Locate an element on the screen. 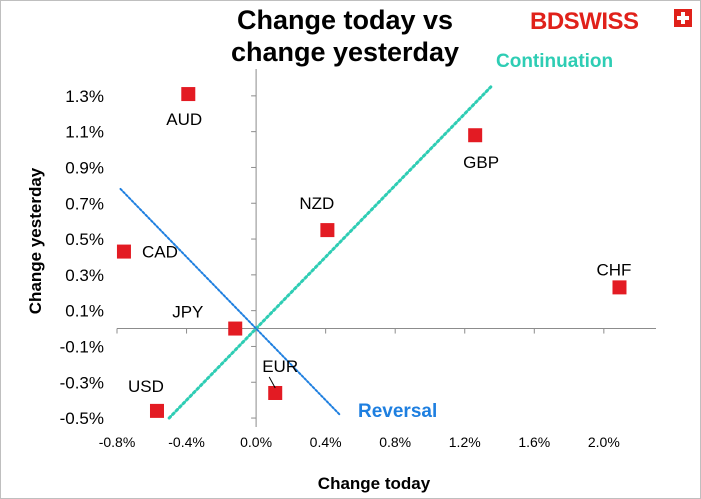  point-cad is located at coordinates (123, 251).